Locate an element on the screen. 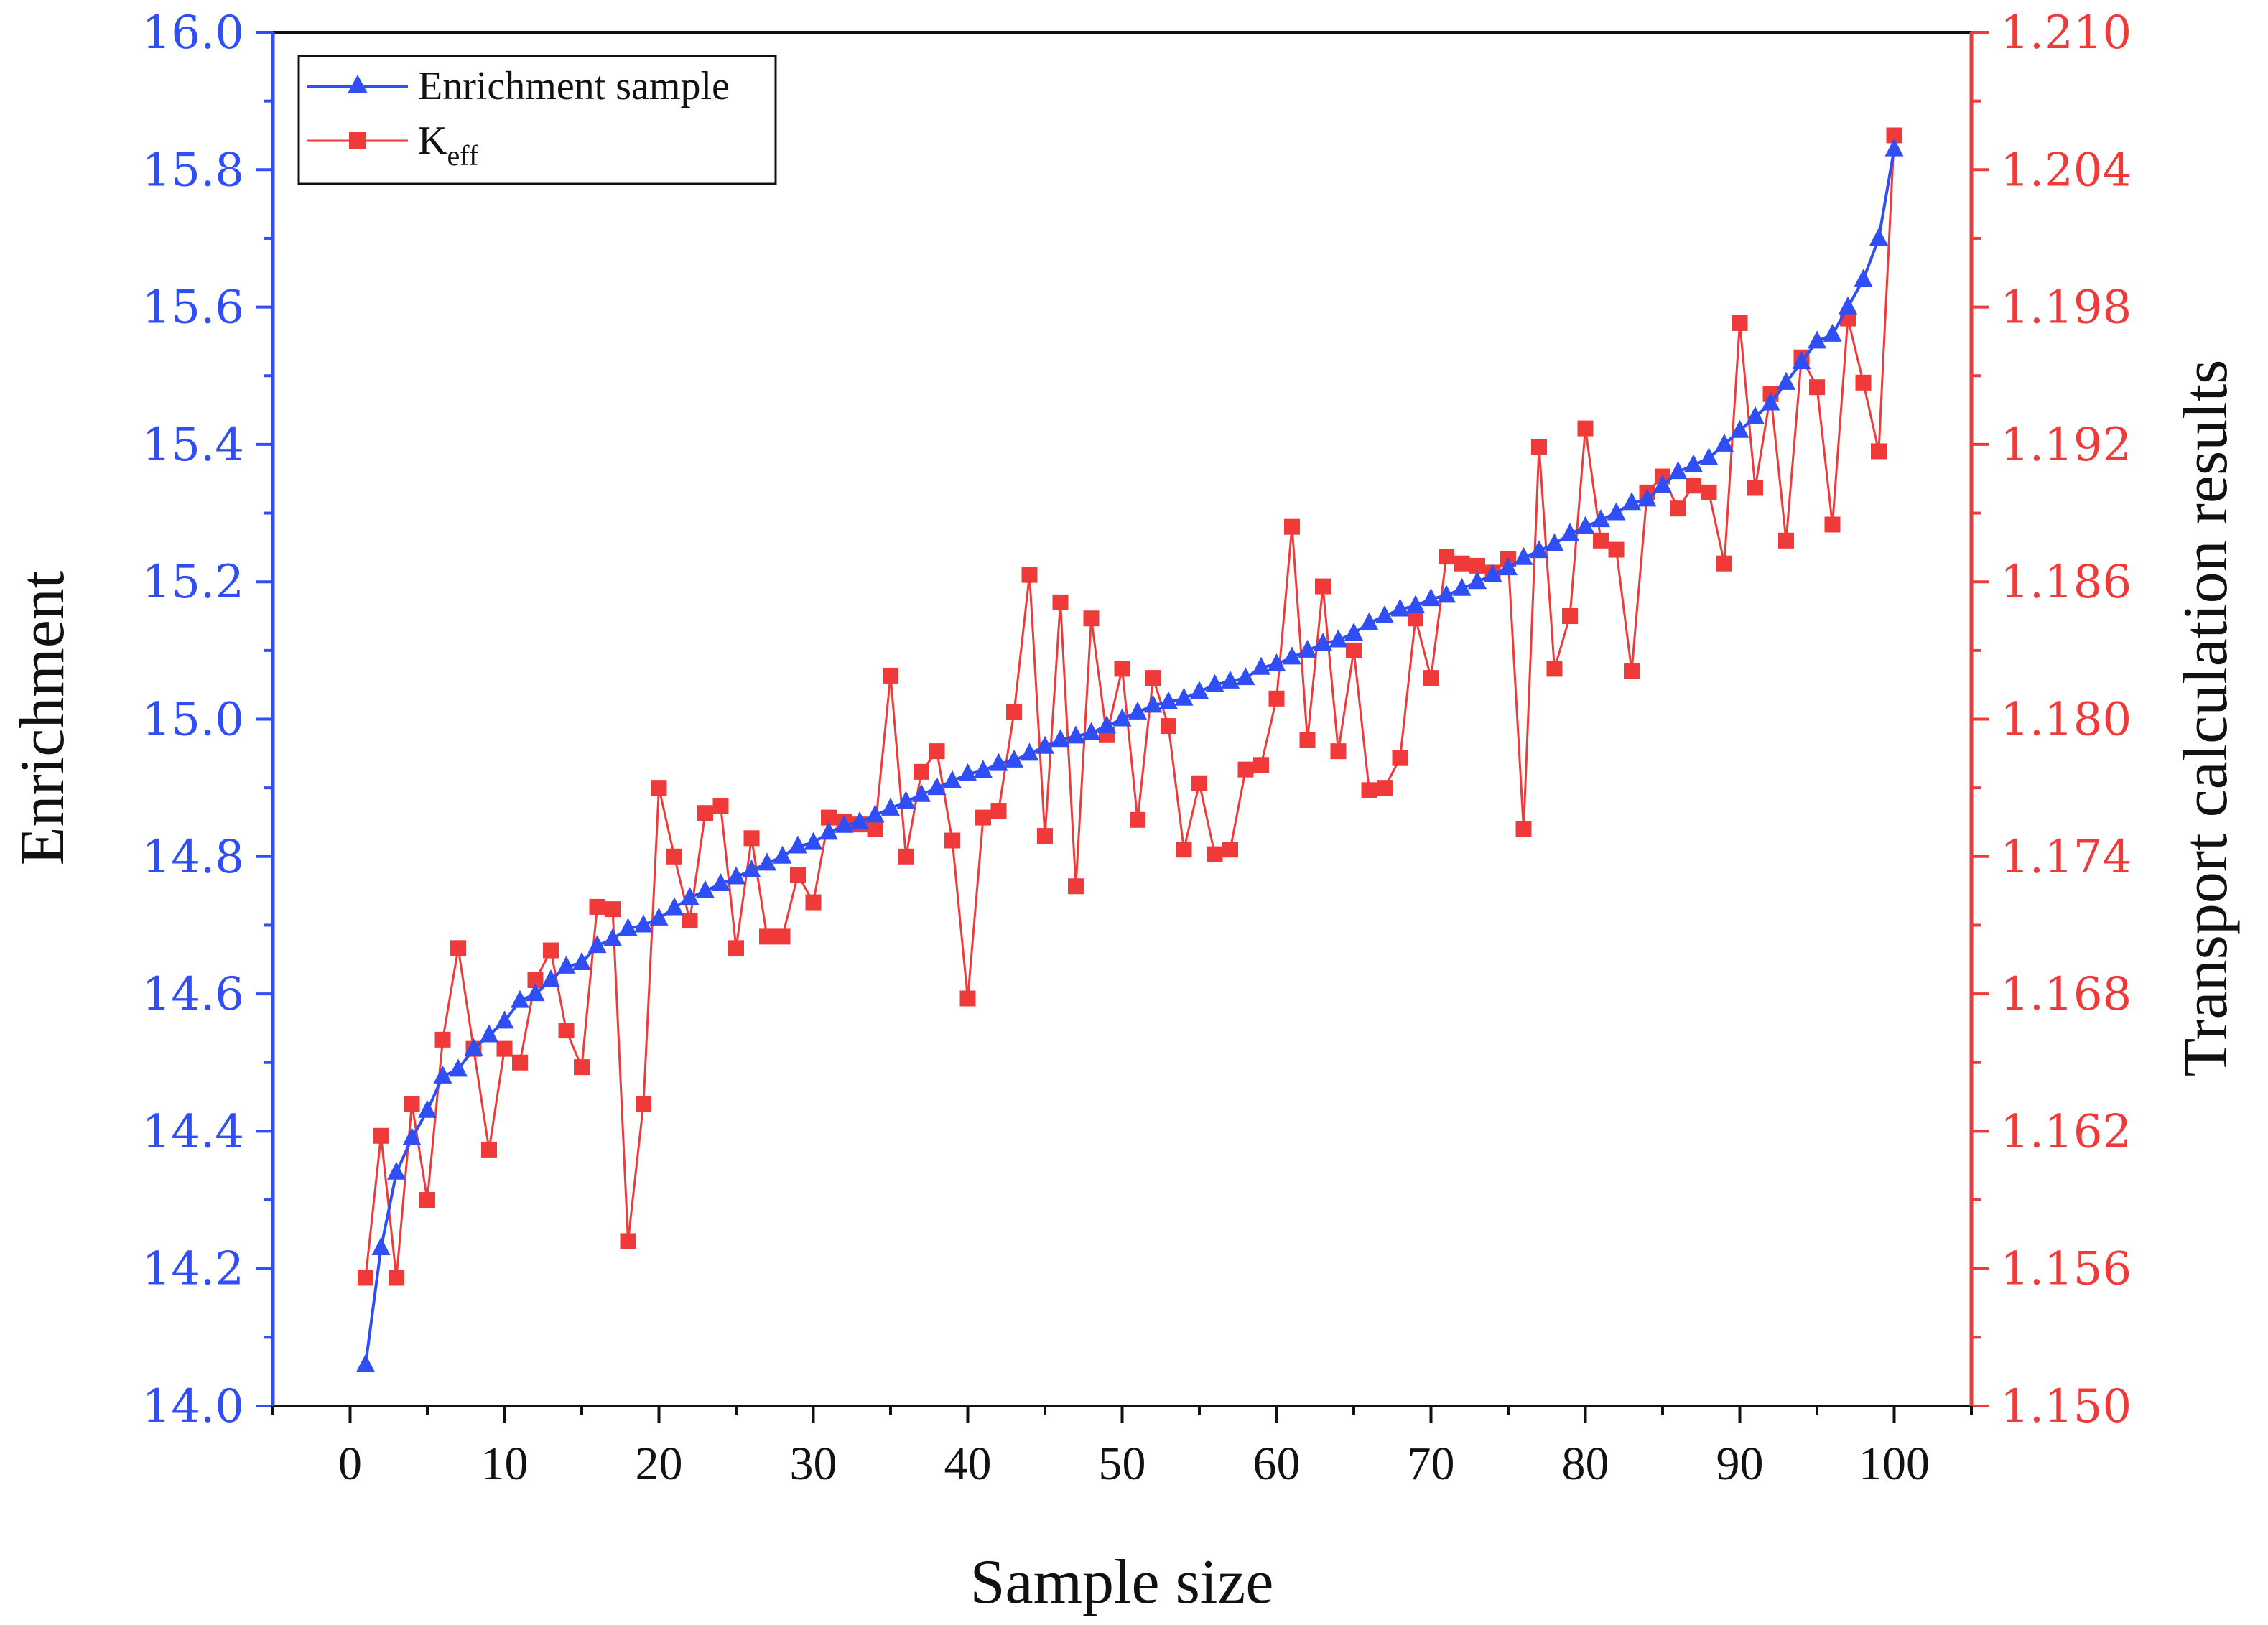  legend-label-keff: Keff is located at coordinates (448, 145).